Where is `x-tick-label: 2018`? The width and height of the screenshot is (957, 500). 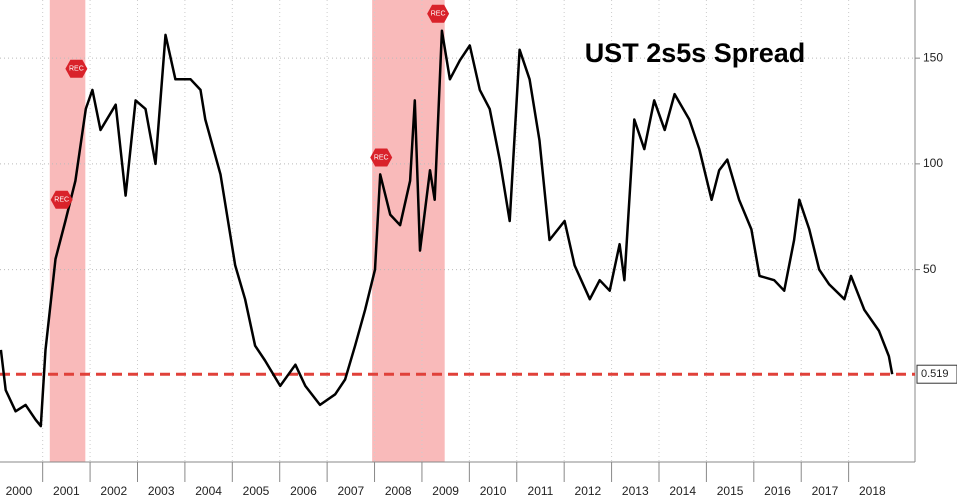 x-tick-label: 2018 is located at coordinates (872, 491).